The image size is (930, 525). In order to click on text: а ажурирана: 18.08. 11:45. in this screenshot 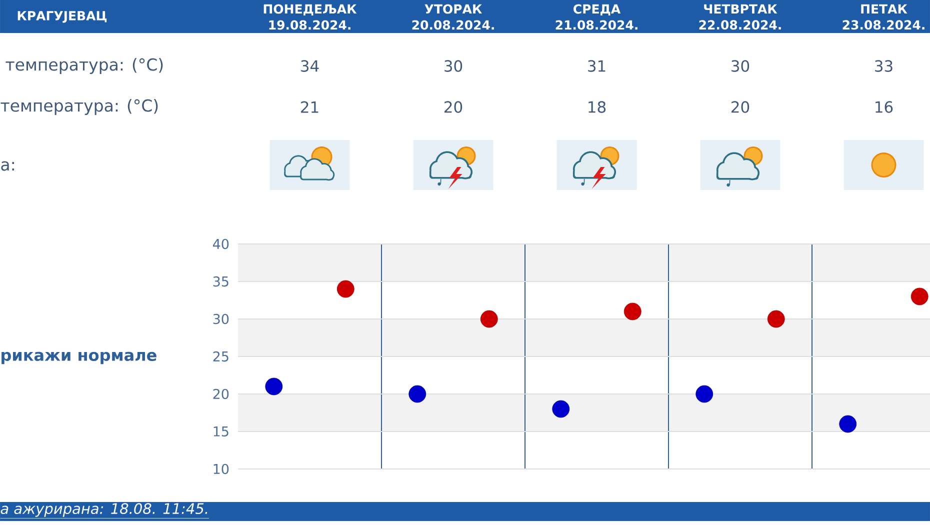, I will do `click(104, 510)`.